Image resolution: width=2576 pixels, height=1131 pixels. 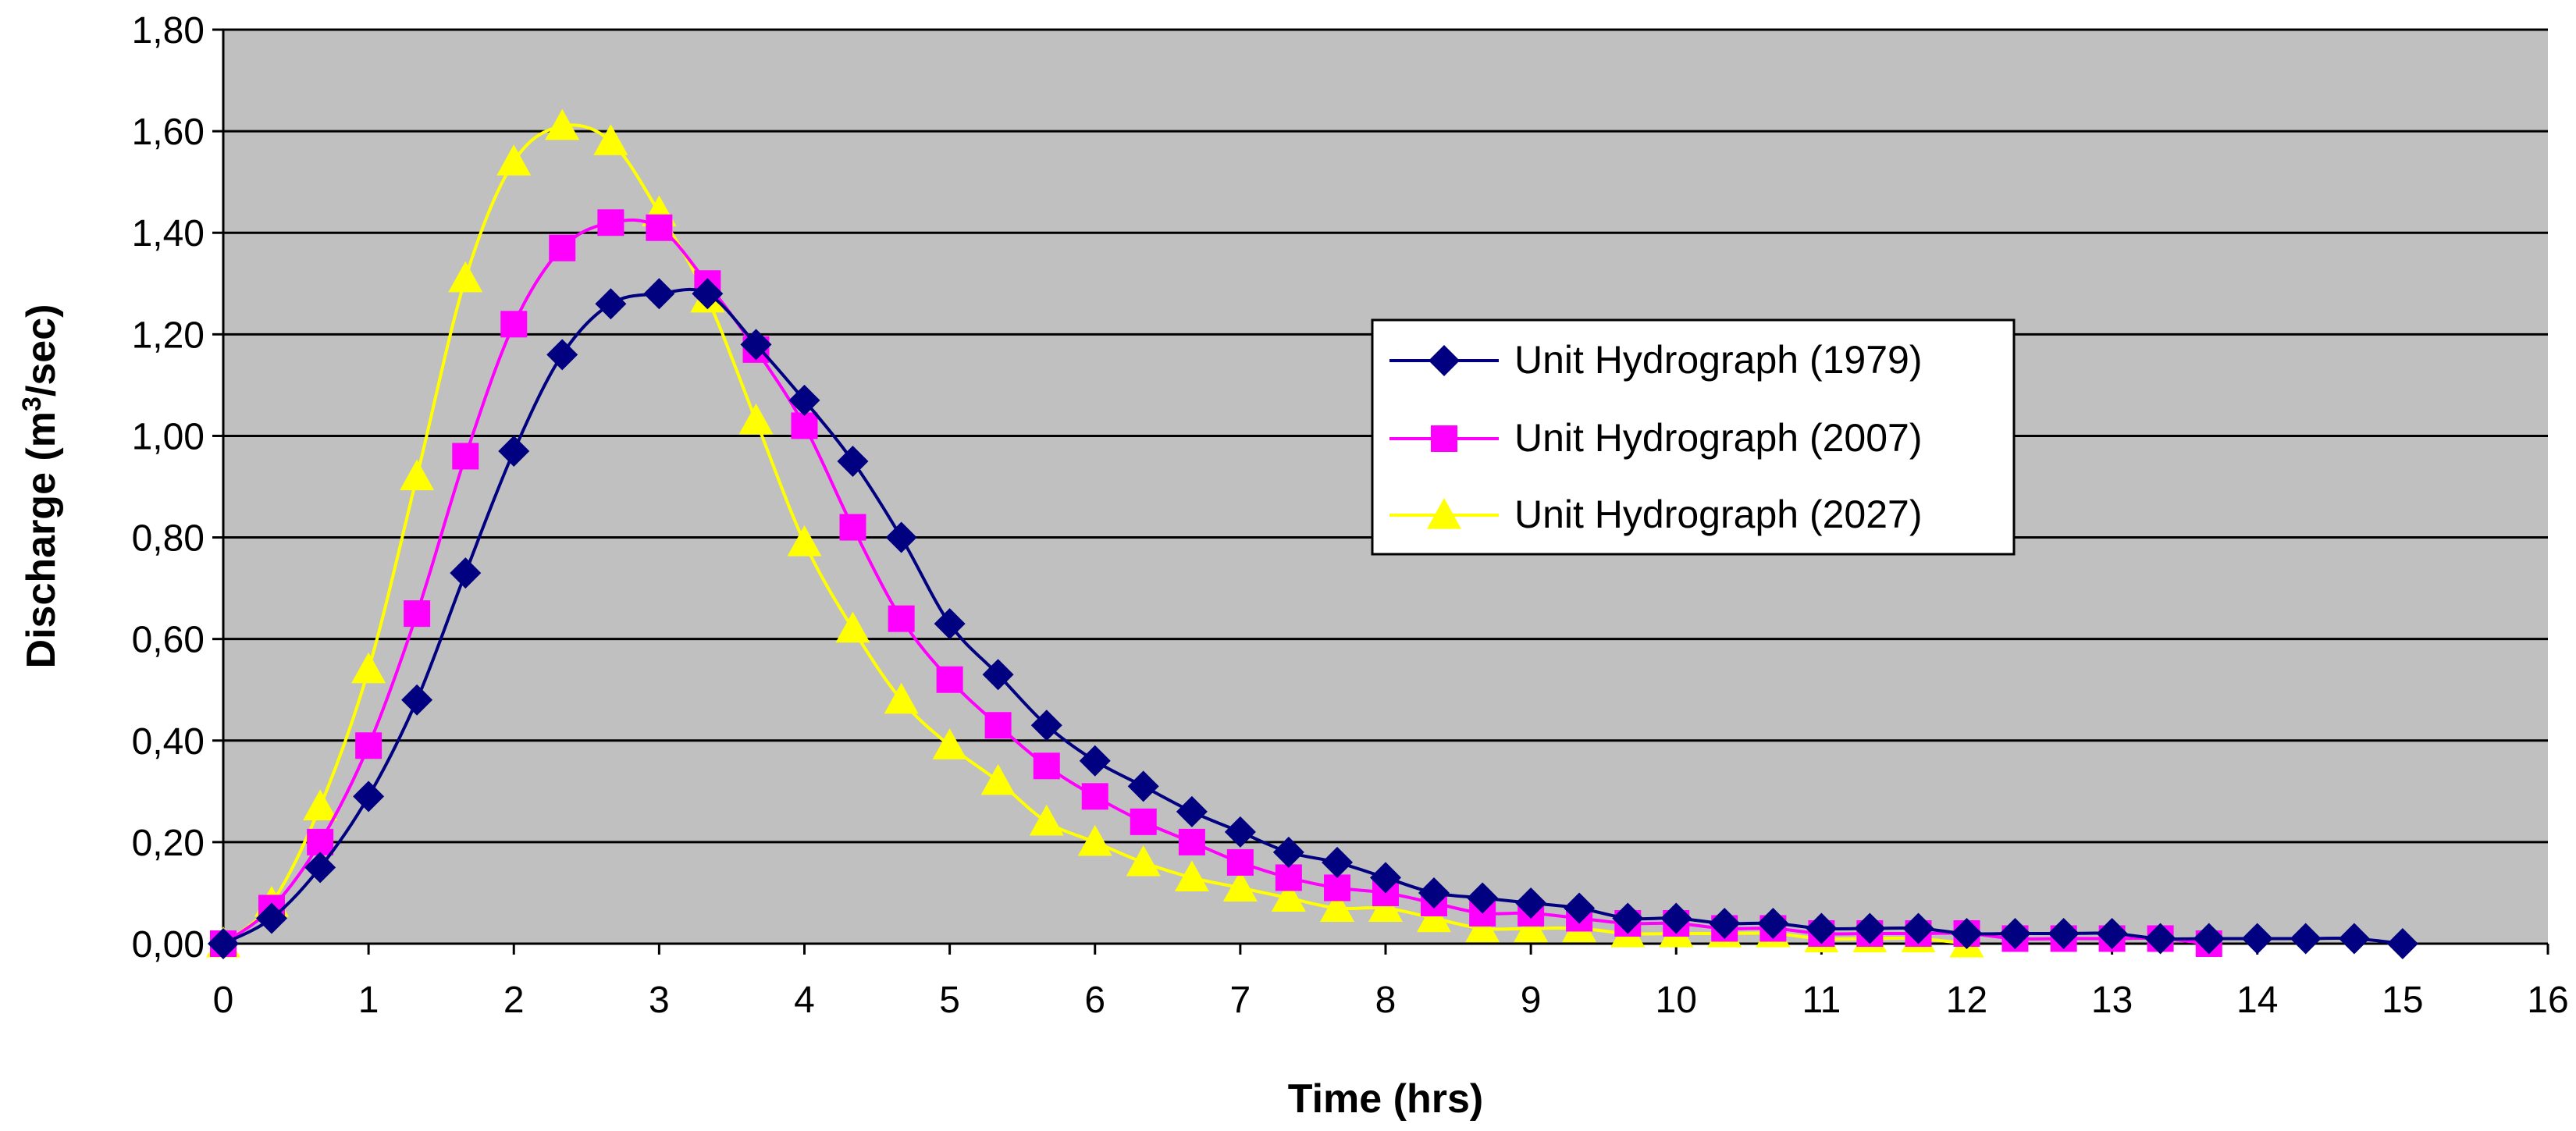 I want to click on x-tick-label: 2, so click(x=514, y=1000).